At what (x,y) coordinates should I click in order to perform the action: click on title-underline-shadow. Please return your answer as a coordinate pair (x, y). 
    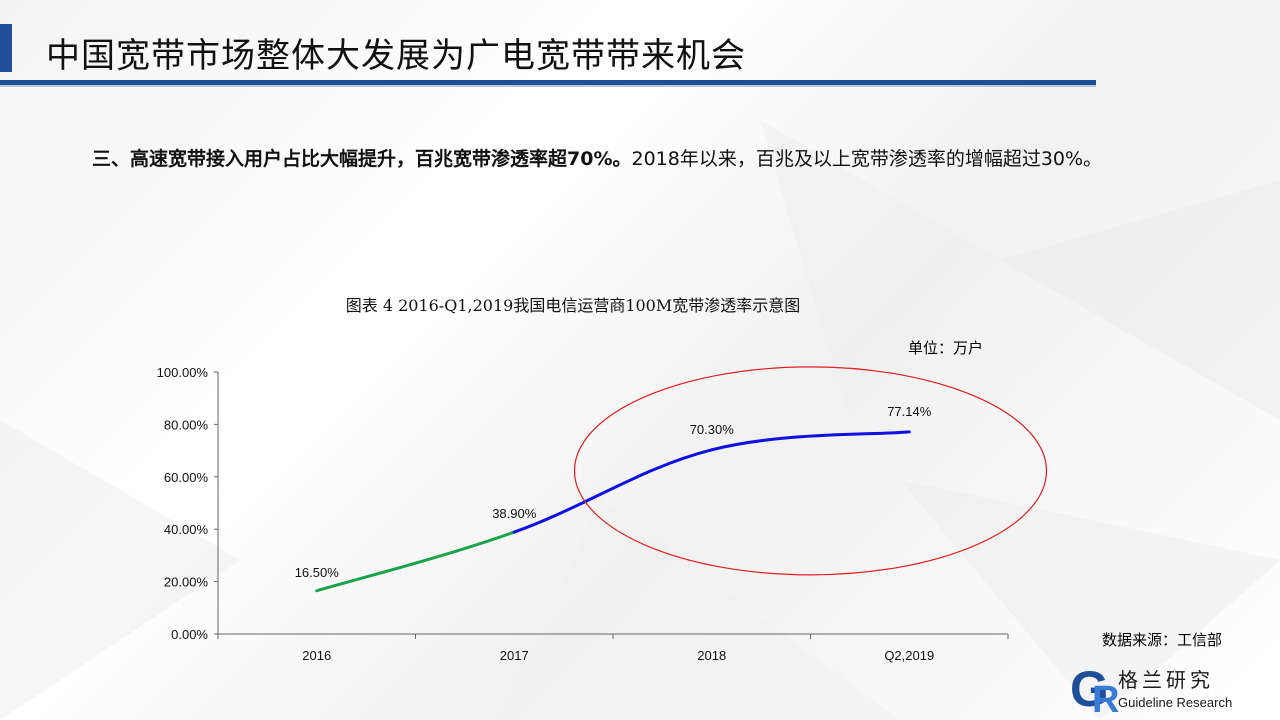
    Looking at the image, I should click on (548, 86).